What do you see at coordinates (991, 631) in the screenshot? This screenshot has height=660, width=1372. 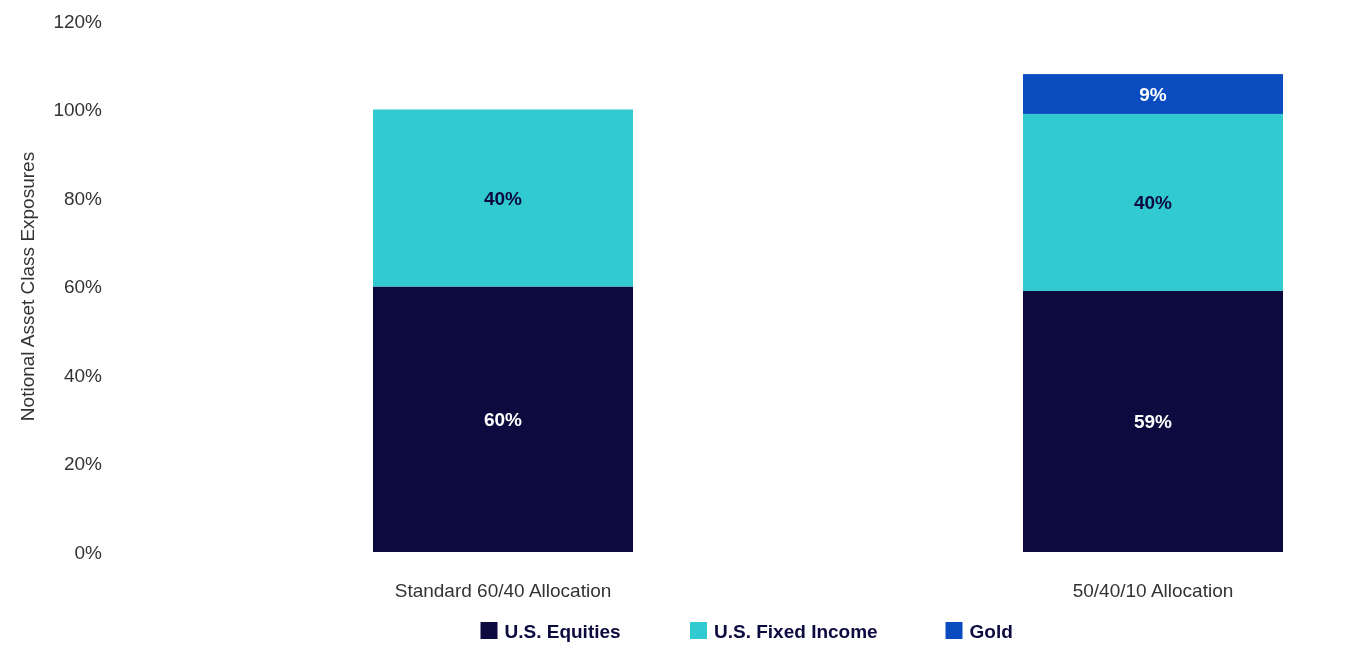 I see `legend-label: Gold` at bounding box center [991, 631].